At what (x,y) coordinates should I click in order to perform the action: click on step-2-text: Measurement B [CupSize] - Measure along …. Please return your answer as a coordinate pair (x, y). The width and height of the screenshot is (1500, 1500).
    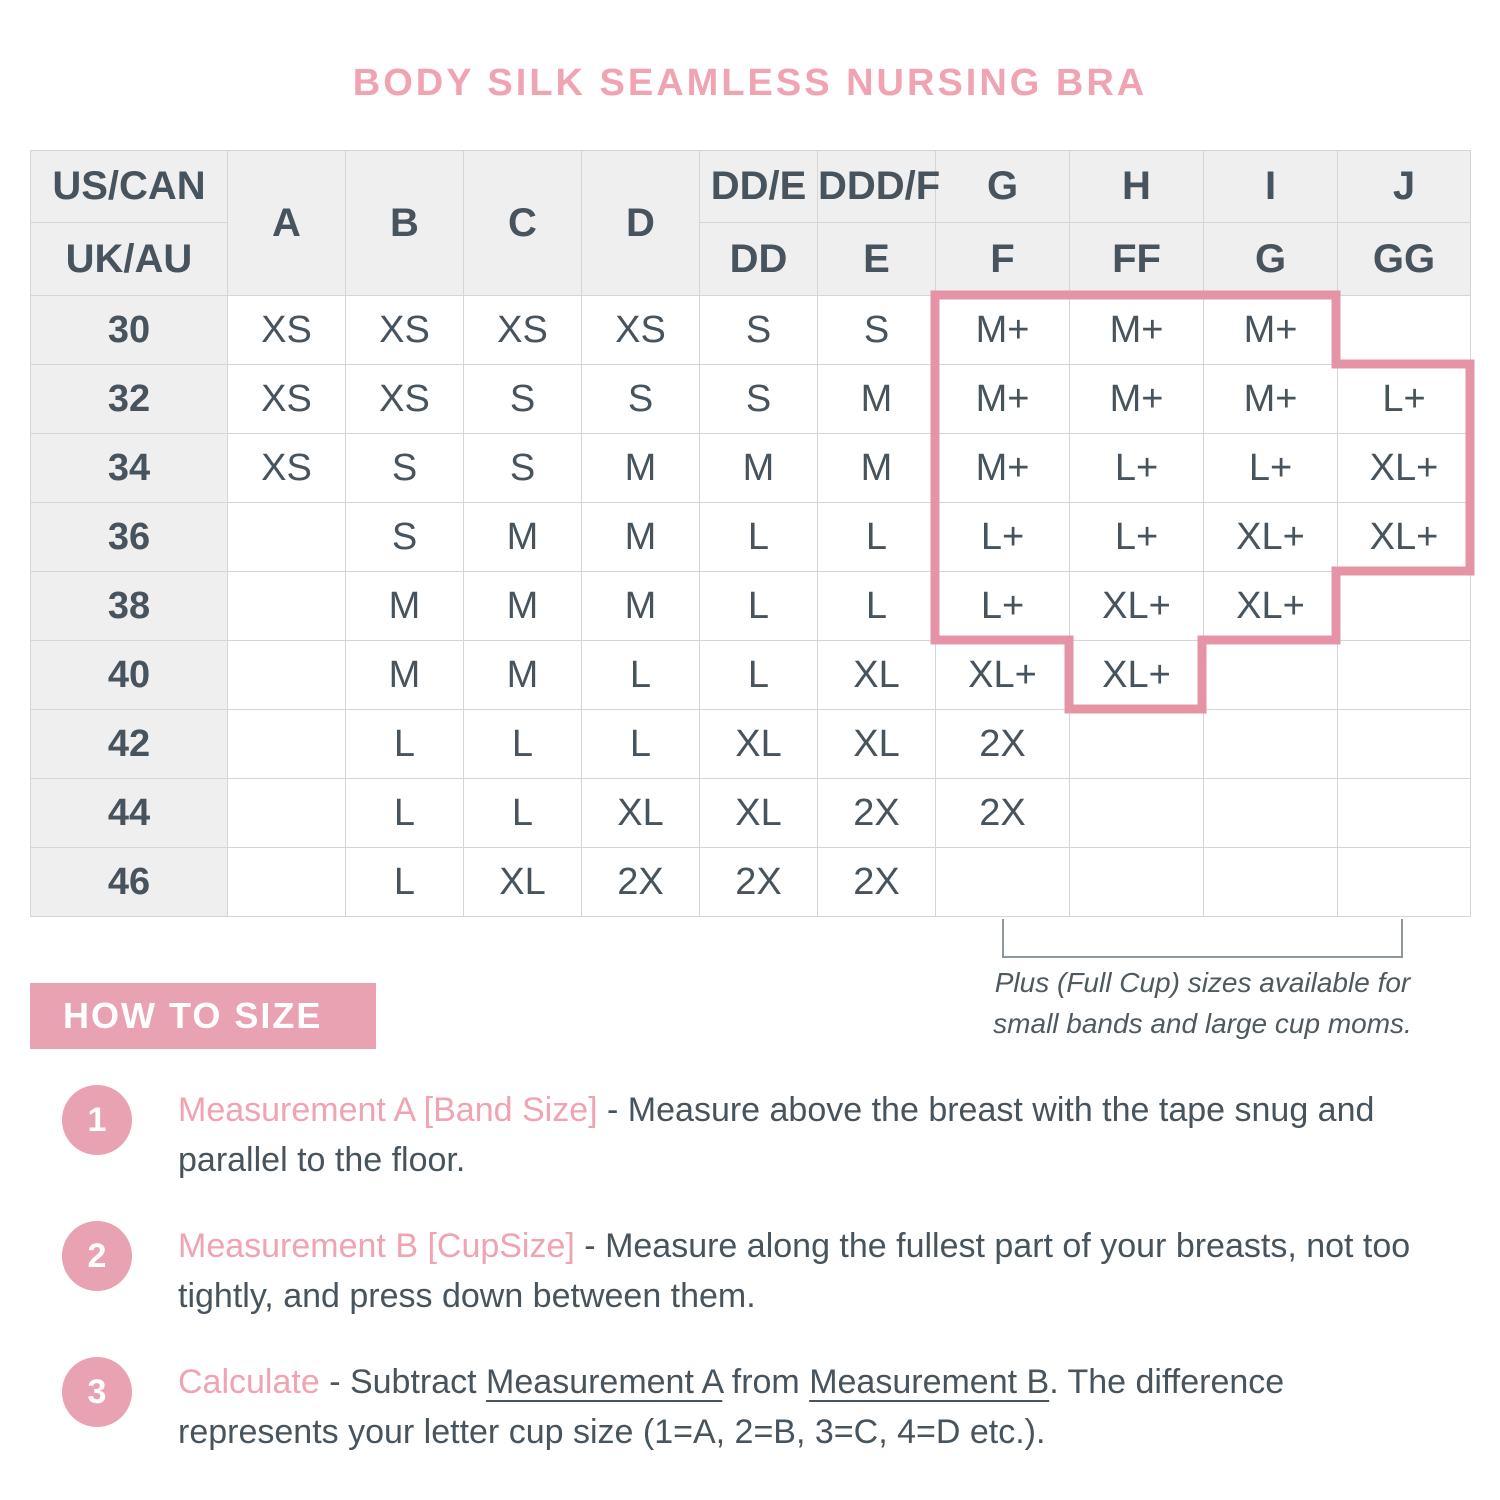
    Looking at the image, I should click on (813, 1271).